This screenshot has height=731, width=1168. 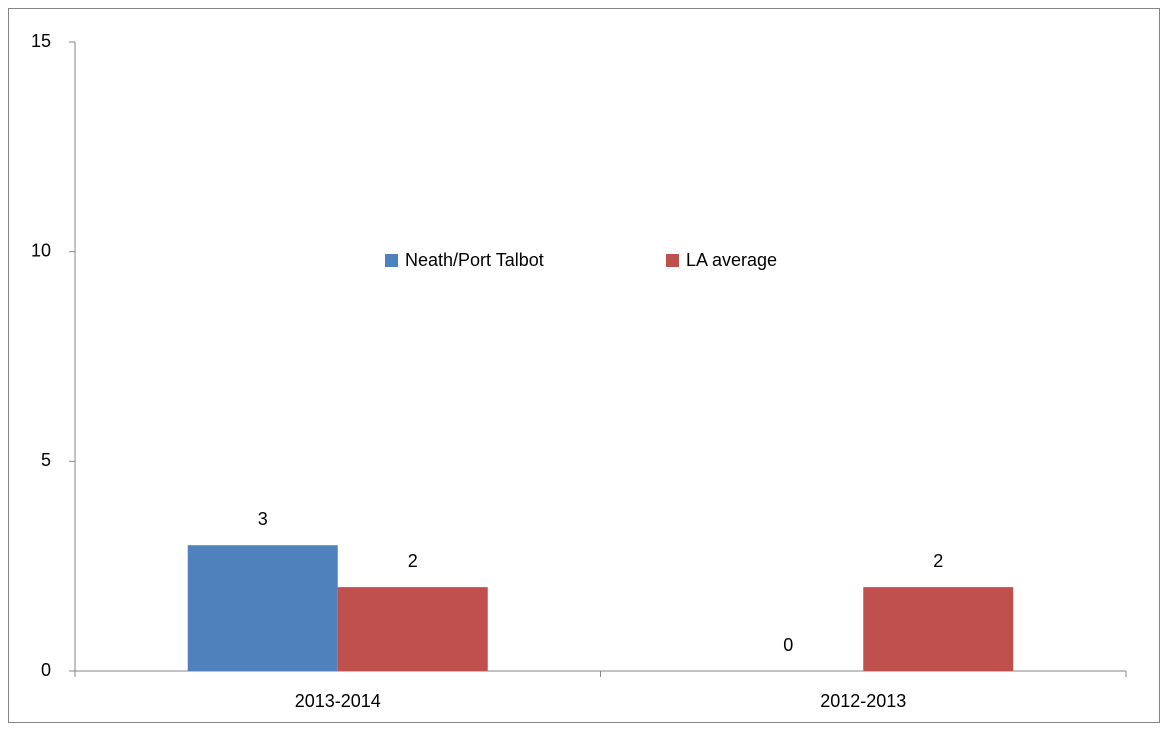 I want to click on y-tick-label: 0, so click(x=46, y=670).